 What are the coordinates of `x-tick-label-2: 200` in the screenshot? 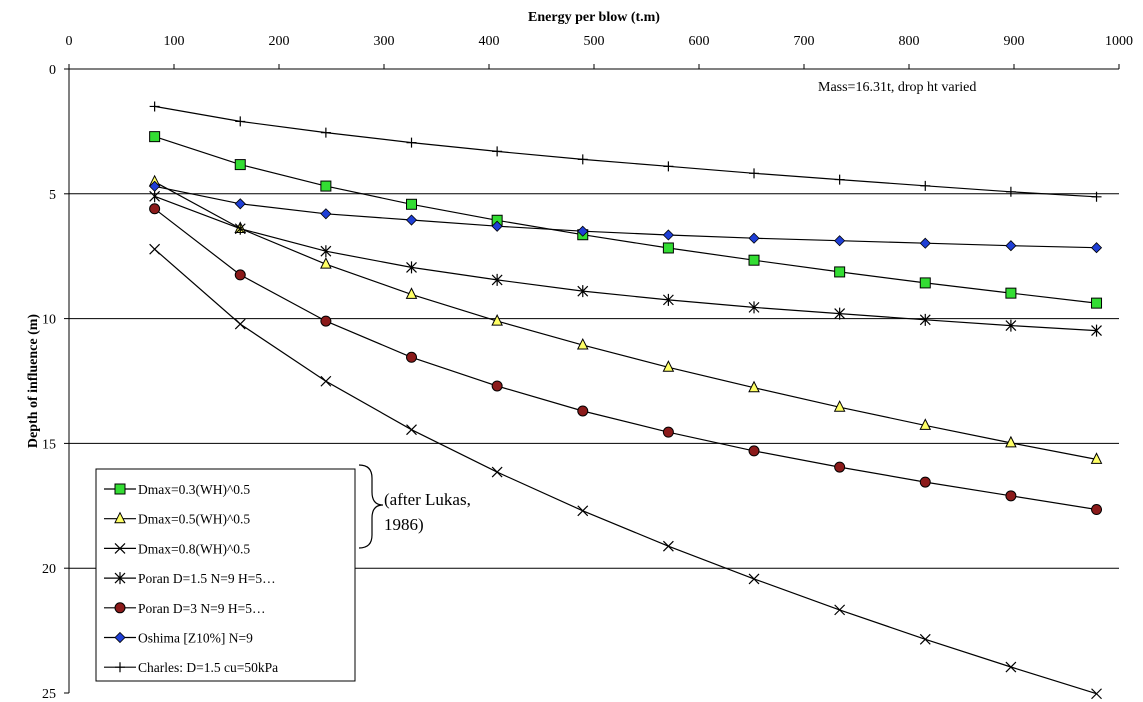 It's located at (279, 41).